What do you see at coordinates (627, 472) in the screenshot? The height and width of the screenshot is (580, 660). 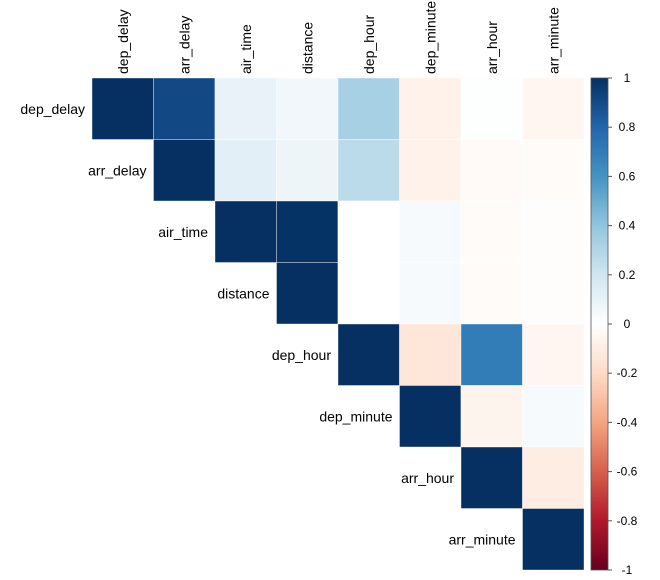 I see `colorbar-tick-label: -0.6` at bounding box center [627, 472].